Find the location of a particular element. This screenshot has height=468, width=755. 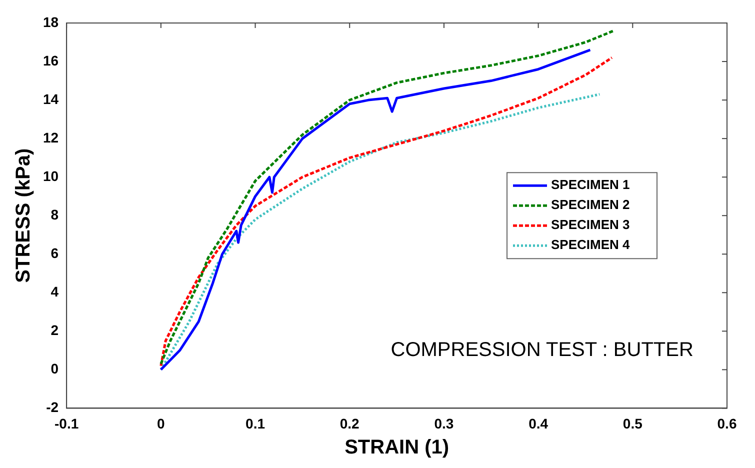

x-tick-label: 0.2 is located at coordinates (350, 423).